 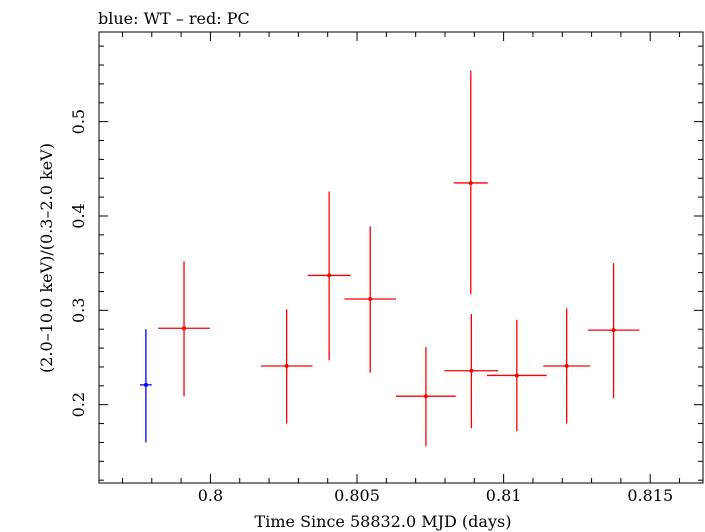 I want to click on x-tick-label: 0.81, so click(x=504, y=495).